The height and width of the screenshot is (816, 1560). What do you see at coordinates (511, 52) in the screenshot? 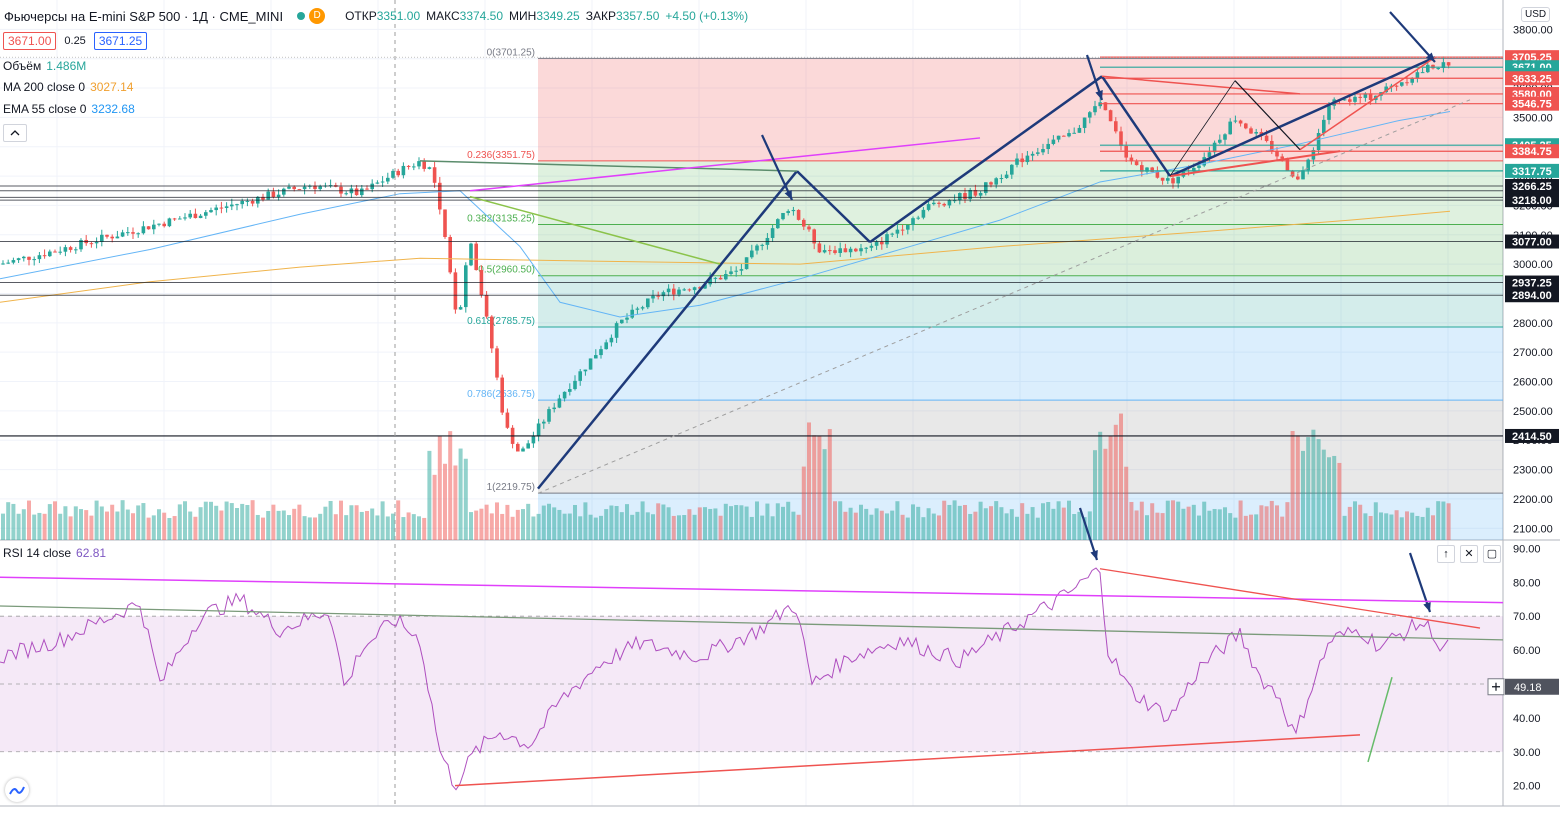
I see `fib-label: 0(3701.25)` at bounding box center [511, 52].